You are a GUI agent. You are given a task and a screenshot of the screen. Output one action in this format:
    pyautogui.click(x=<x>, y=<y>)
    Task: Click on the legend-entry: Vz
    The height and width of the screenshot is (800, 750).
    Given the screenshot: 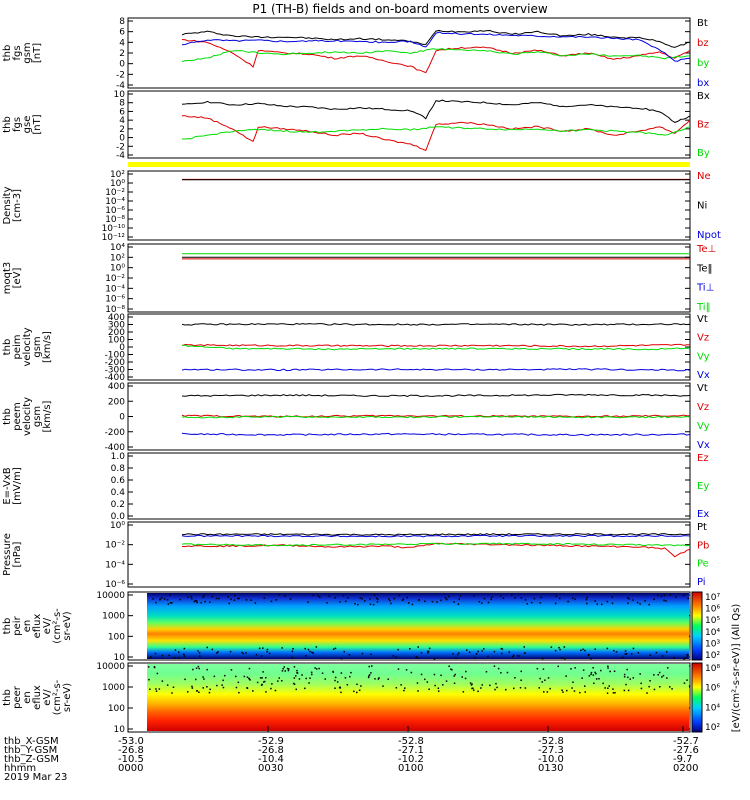 What is the action you would take?
    pyautogui.click(x=703, y=407)
    